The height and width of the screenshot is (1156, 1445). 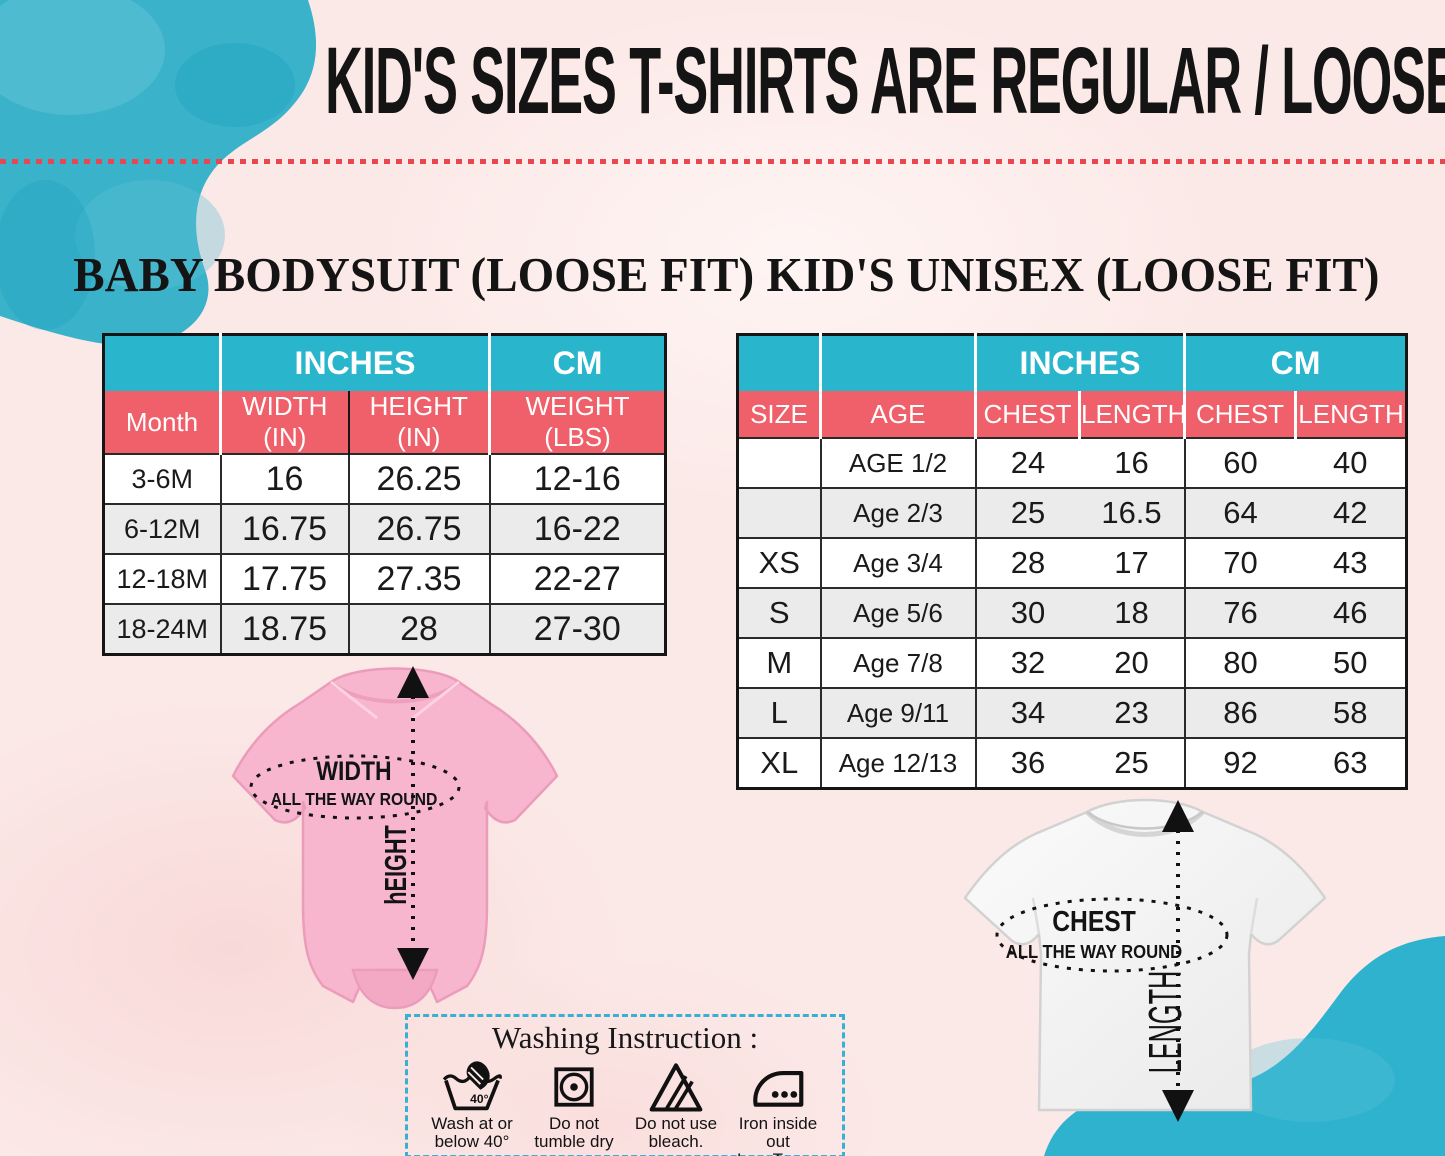 I want to click on column-header-length-cm: LENGTH, so click(x=1350, y=414).